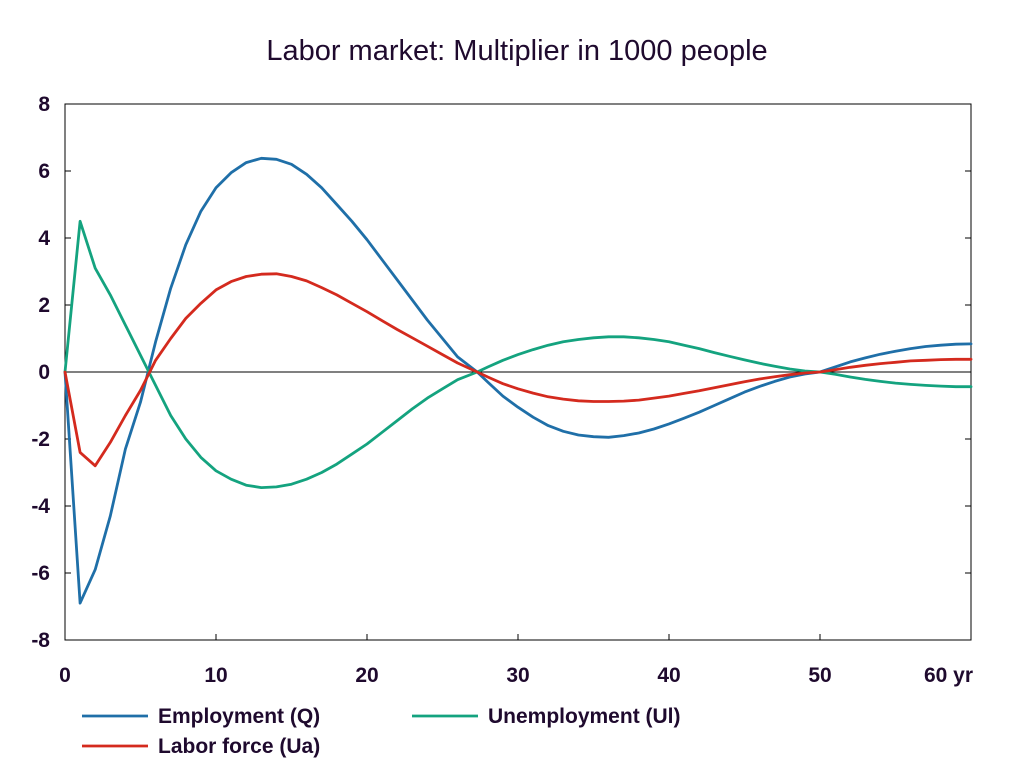 This screenshot has height=778, width=1024. Describe the element at coordinates (40, 506) in the screenshot. I see `y-tick-label: -4` at that location.